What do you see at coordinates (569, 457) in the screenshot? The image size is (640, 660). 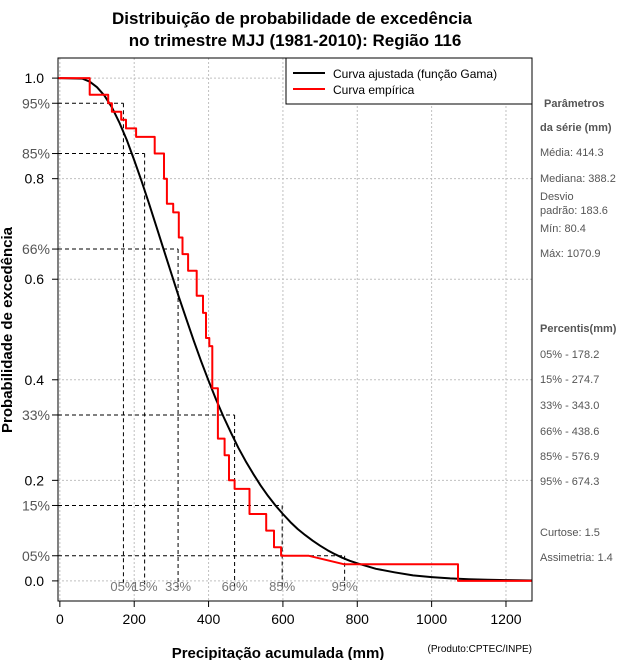 I see `percentile-85: 85% - 576.9` at bounding box center [569, 457].